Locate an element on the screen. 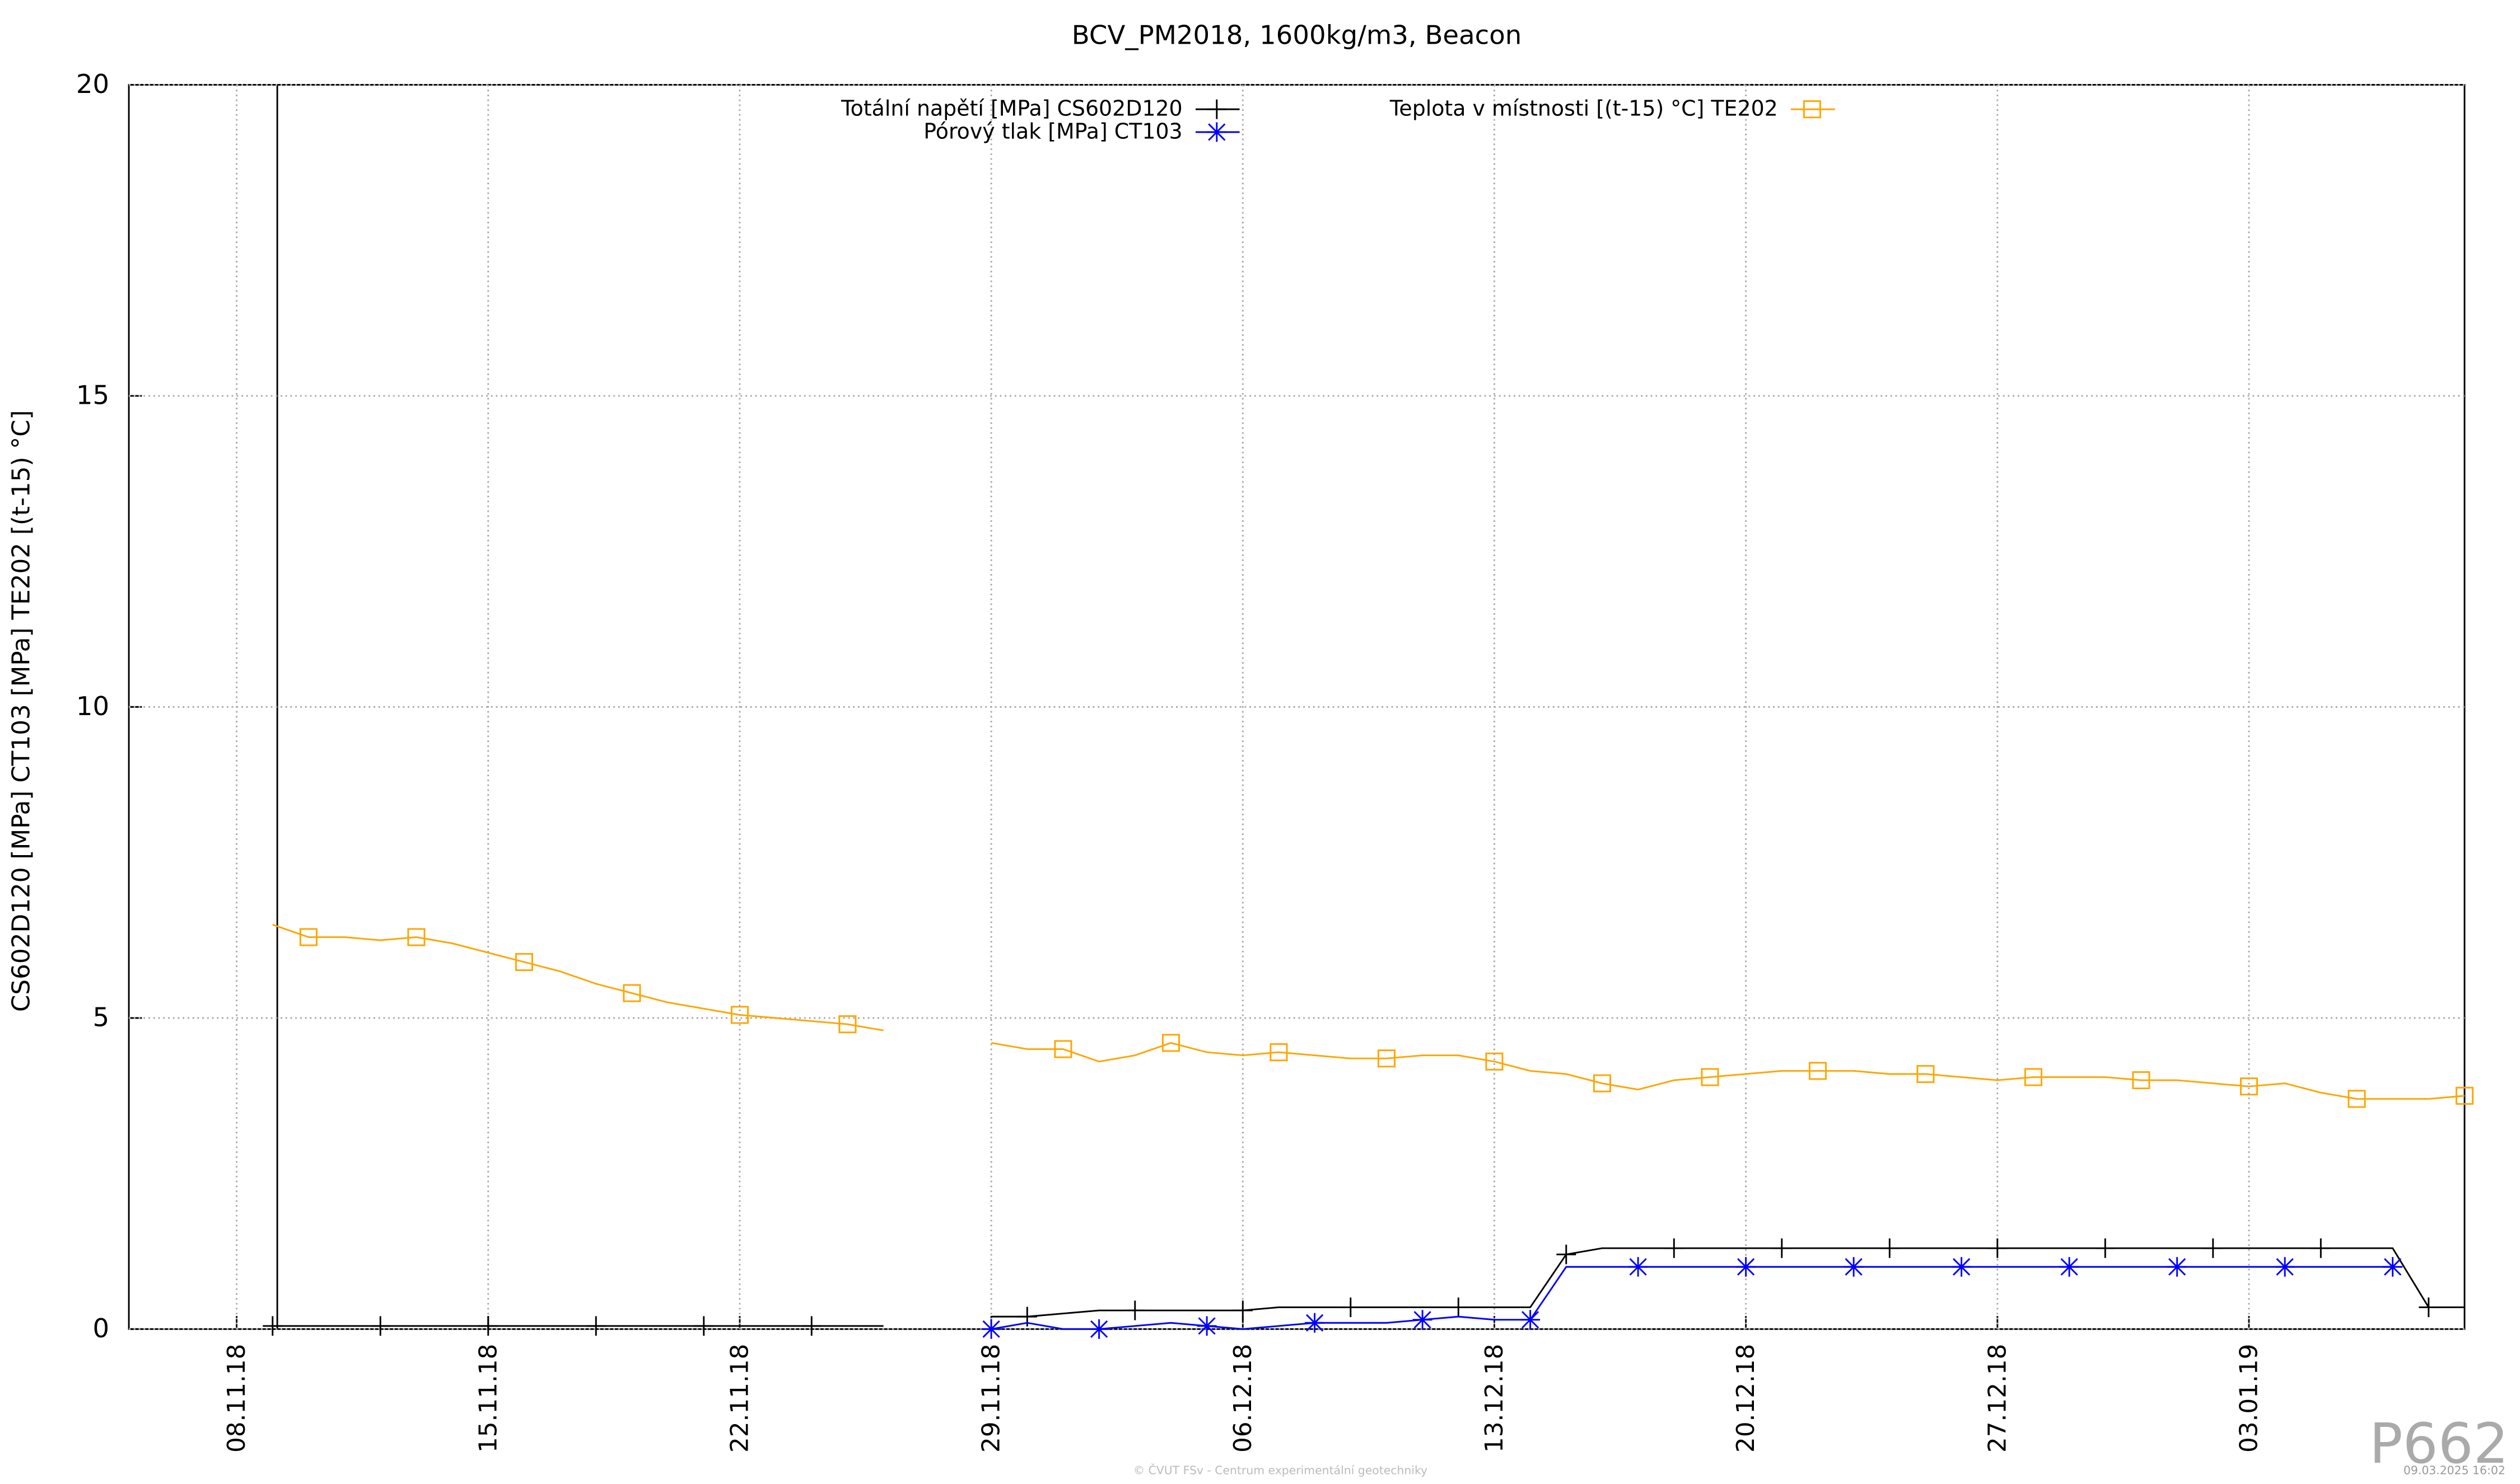 Image resolution: width=2520 pixels, height=1484 pixels. legend-label: Pórový tlak [MPa] CT103 is located at coordinates (1053, 132).